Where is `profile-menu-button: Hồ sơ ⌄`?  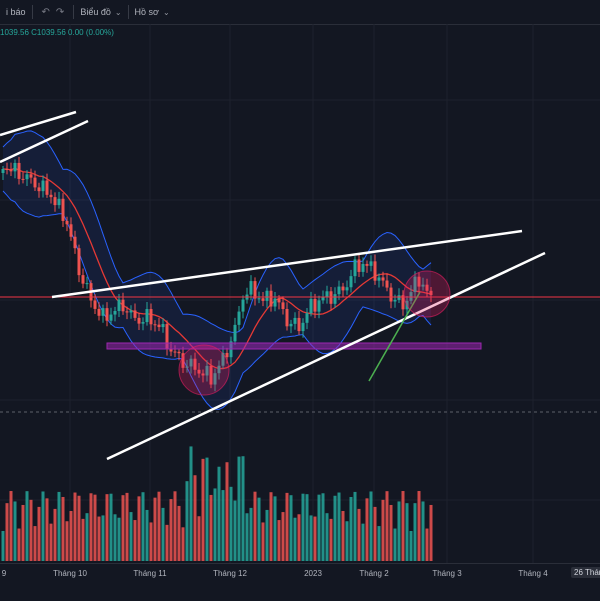 profile-menu-button: Hồ sơ ⌄ is located at coordinates (152, 12).